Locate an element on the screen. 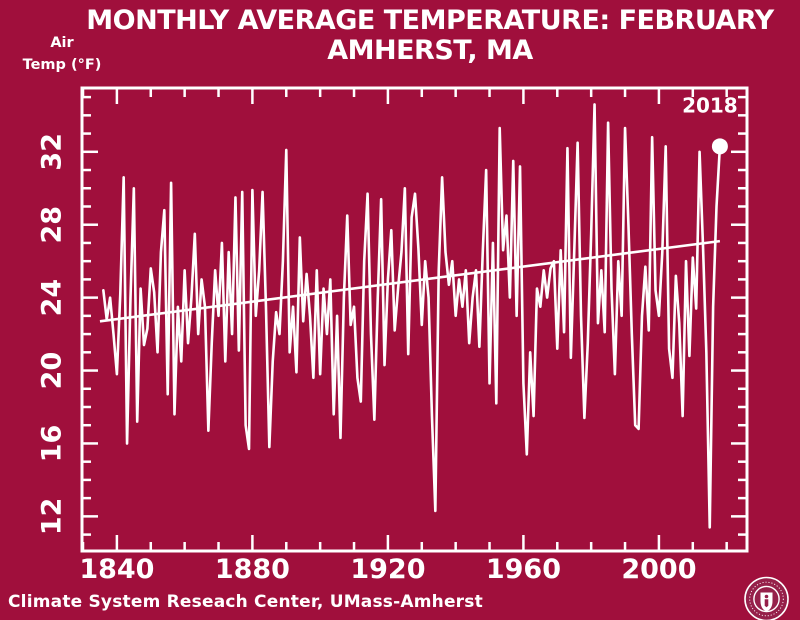 The image size is (800, 620). y-tick-label: 28 is located at coordinates (52, 225).